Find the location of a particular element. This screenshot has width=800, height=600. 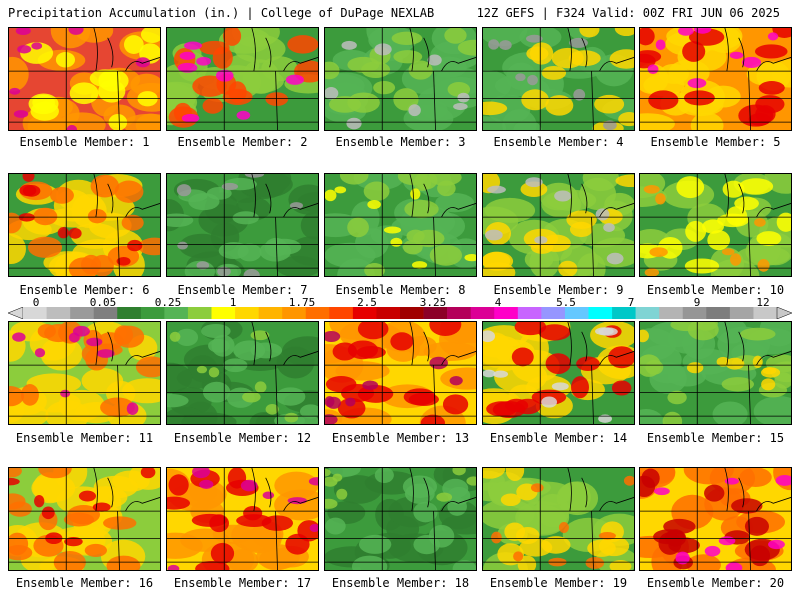

colorbar-tick-label: 3.25 is located at coordinates (433, 302).